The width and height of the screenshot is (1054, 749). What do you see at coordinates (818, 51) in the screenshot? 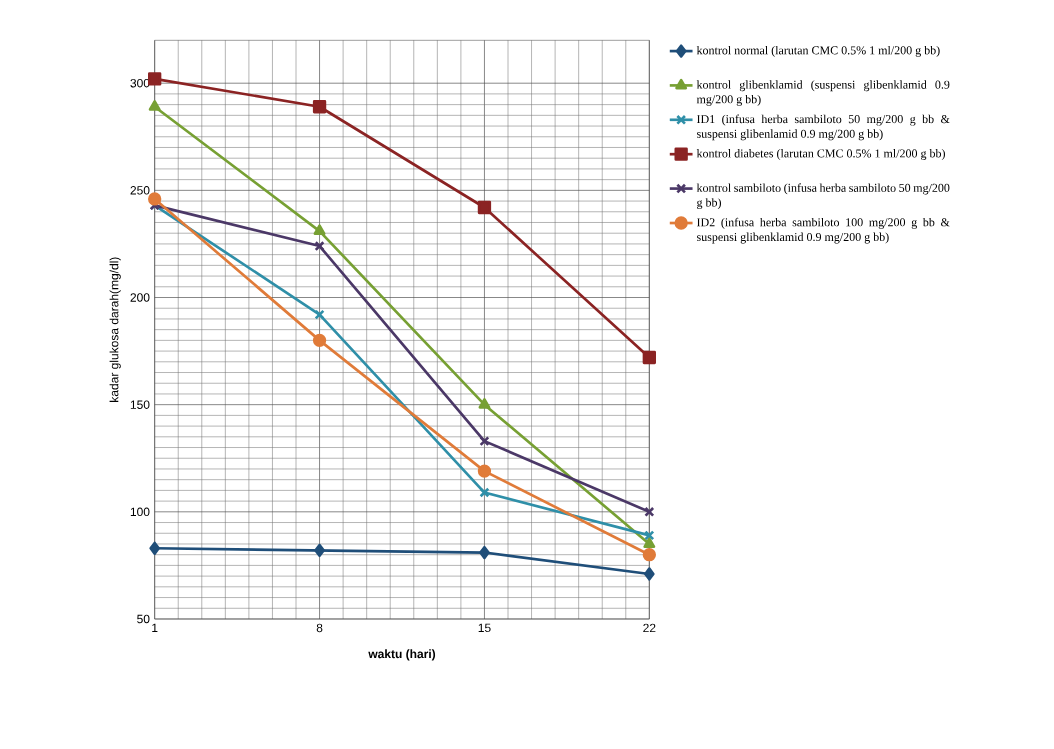
I see `legend-label: kontrol normal (larutan CMC 0.5% 1 ml/200 g bb)` at bounding box center [818, 51].